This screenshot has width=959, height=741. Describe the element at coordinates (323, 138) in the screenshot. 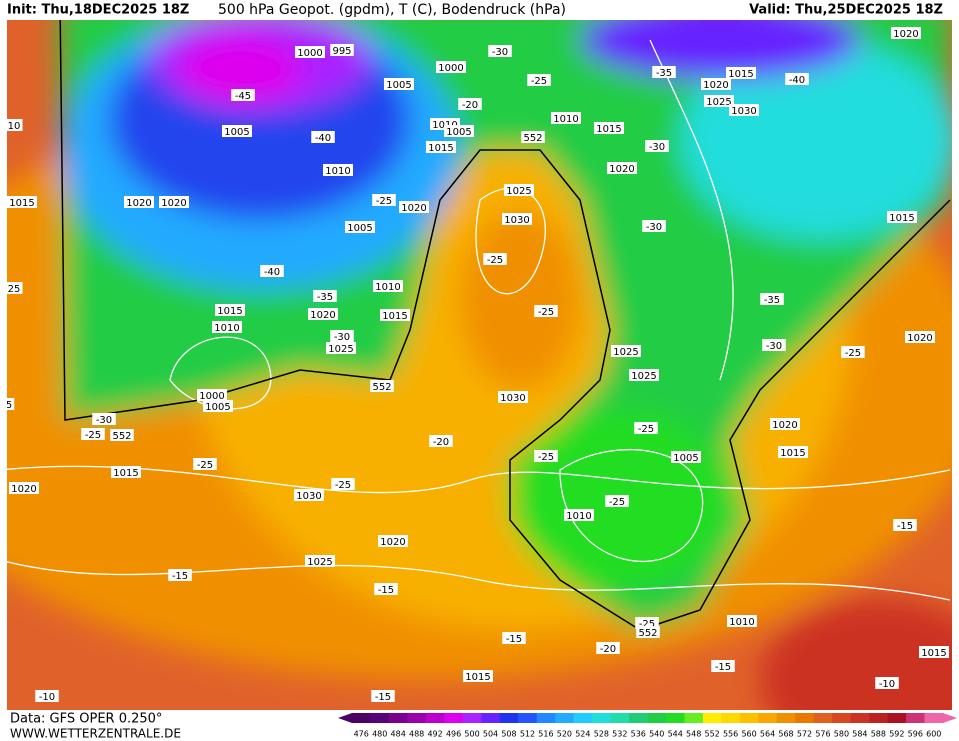

I see `map-label: -40` at that location.